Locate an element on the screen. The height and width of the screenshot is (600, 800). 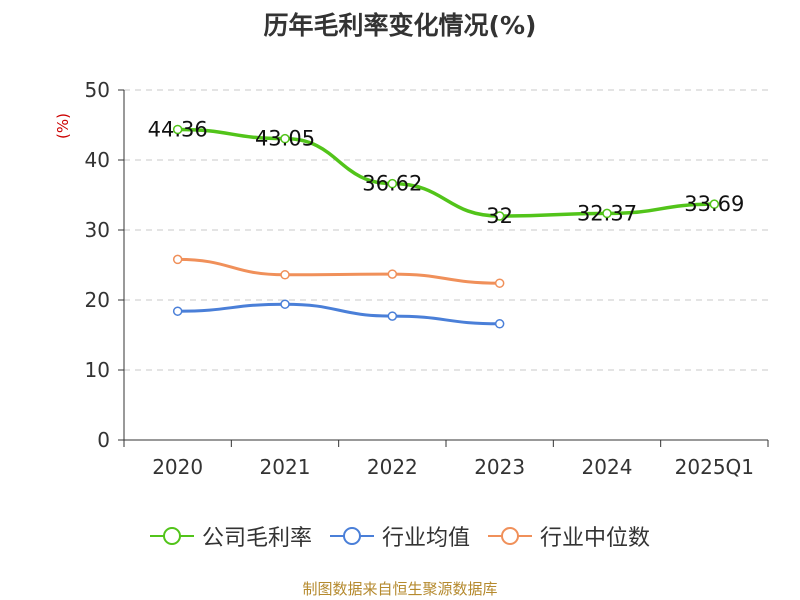
legend-item-company: 公司毛利率 is located at coordinates (230, 536).